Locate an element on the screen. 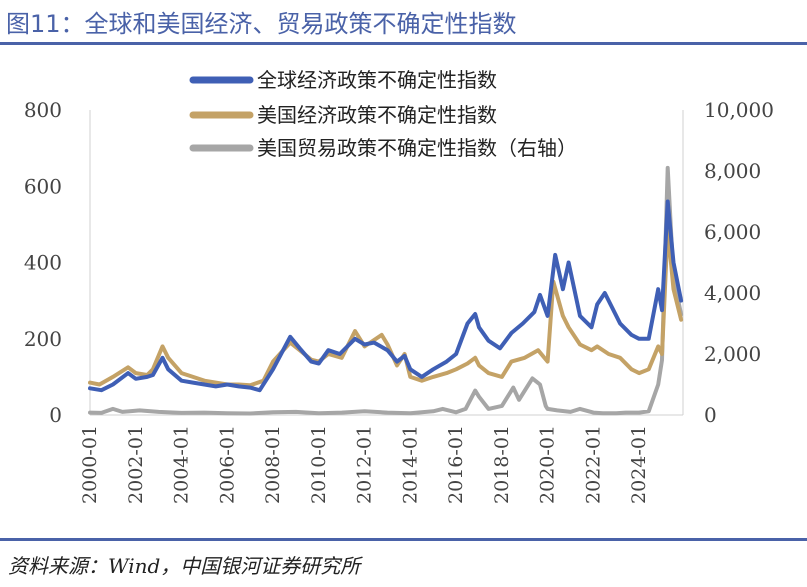 Image resolution: width=807 pixels, height=587 pixels. x-tick-label: 2014-01 is located at coordinates (410, 464).